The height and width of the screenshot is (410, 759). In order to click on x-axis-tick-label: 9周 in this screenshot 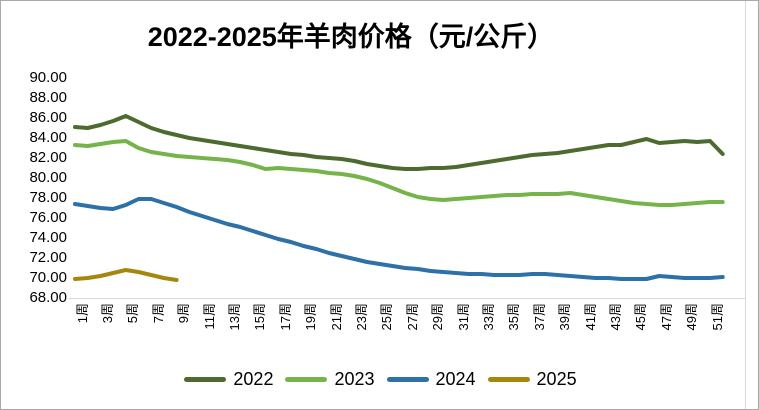, I will do `click(184, 313)`.